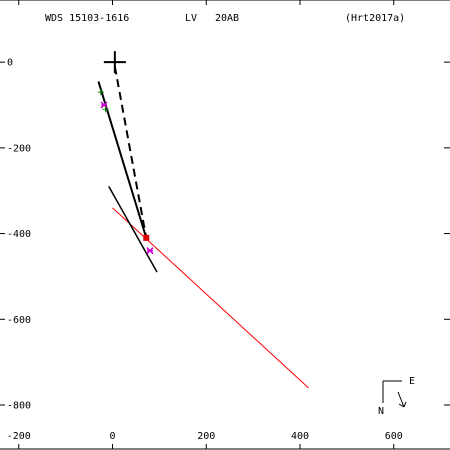 This screenshot has height=450, width=450. I want to click on dashed-orbit-line, so click(130, 152).